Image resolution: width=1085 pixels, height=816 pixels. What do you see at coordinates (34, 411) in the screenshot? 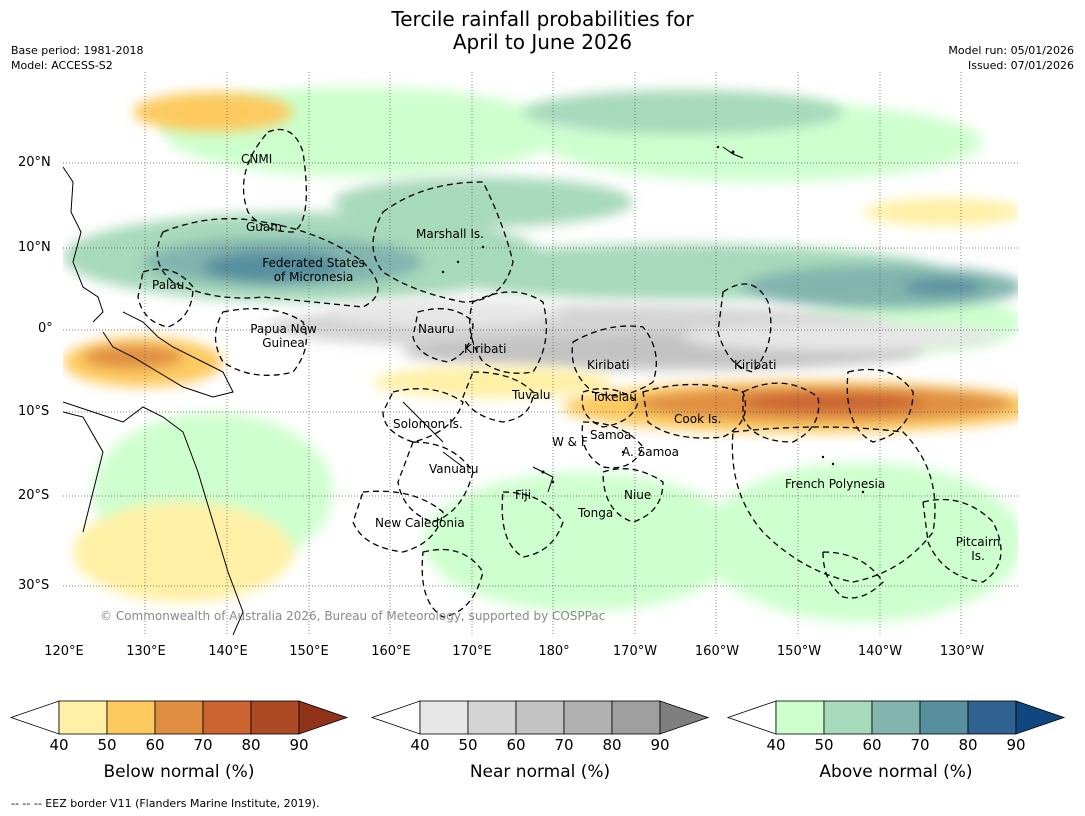
I see `lat-label-10s: 10°S` at bounding box center [34, 411].